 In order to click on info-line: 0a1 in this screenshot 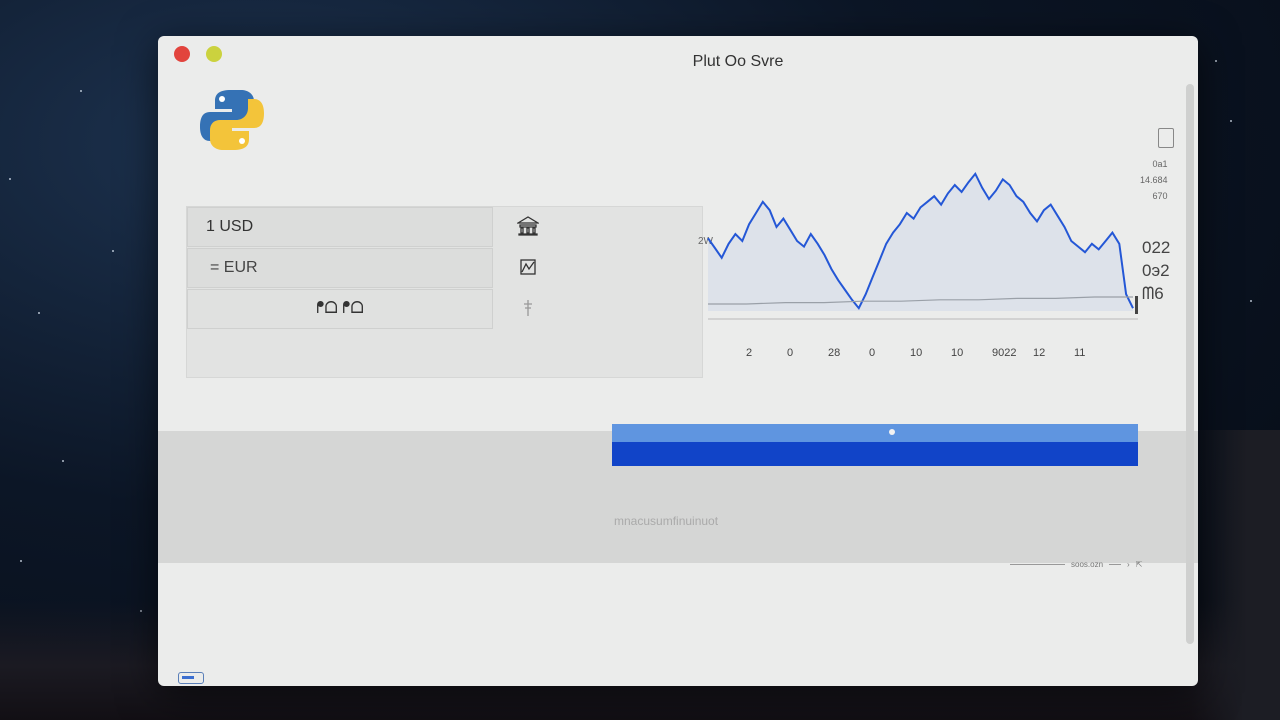, I will do `click(1160, 164)`.